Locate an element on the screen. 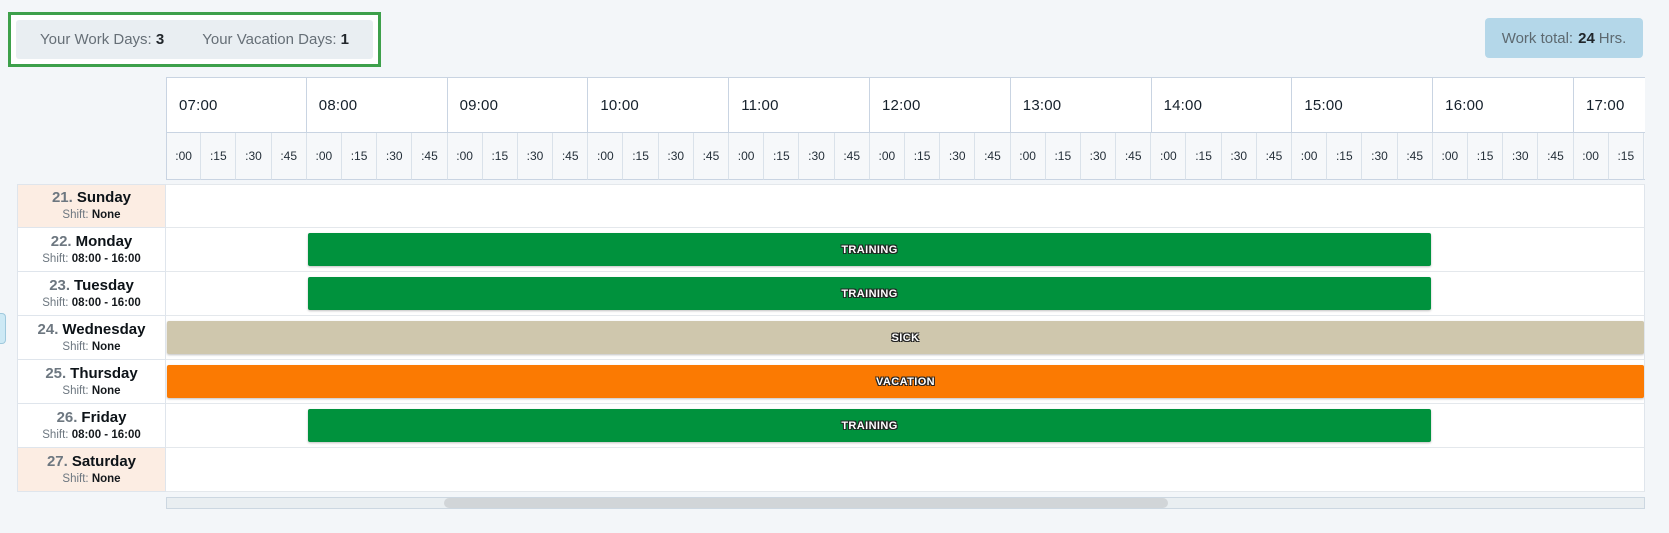 The height and width of the screenshot is (533, 1669). day-shift: Shift: 08:00 - 16:00 is located at coordinates (91, 259).